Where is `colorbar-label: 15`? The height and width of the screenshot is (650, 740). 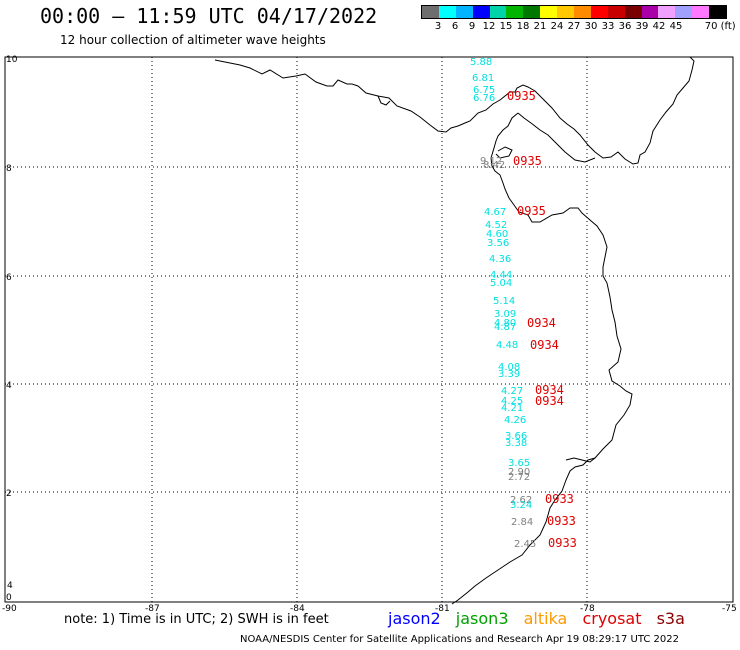
colorbar-label: 15 is located at coordinates (506, 26).